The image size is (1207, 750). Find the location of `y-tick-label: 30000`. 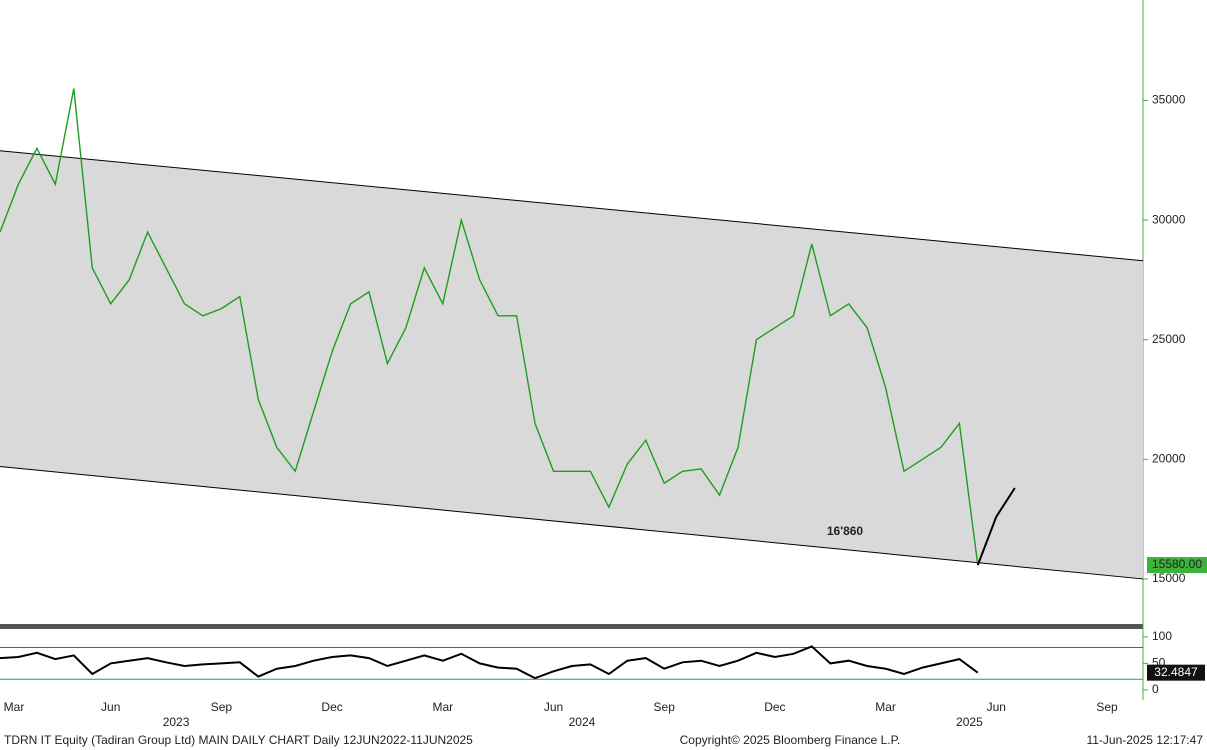

y-tick-label: 30000 is located at coordinates (1169, 219).